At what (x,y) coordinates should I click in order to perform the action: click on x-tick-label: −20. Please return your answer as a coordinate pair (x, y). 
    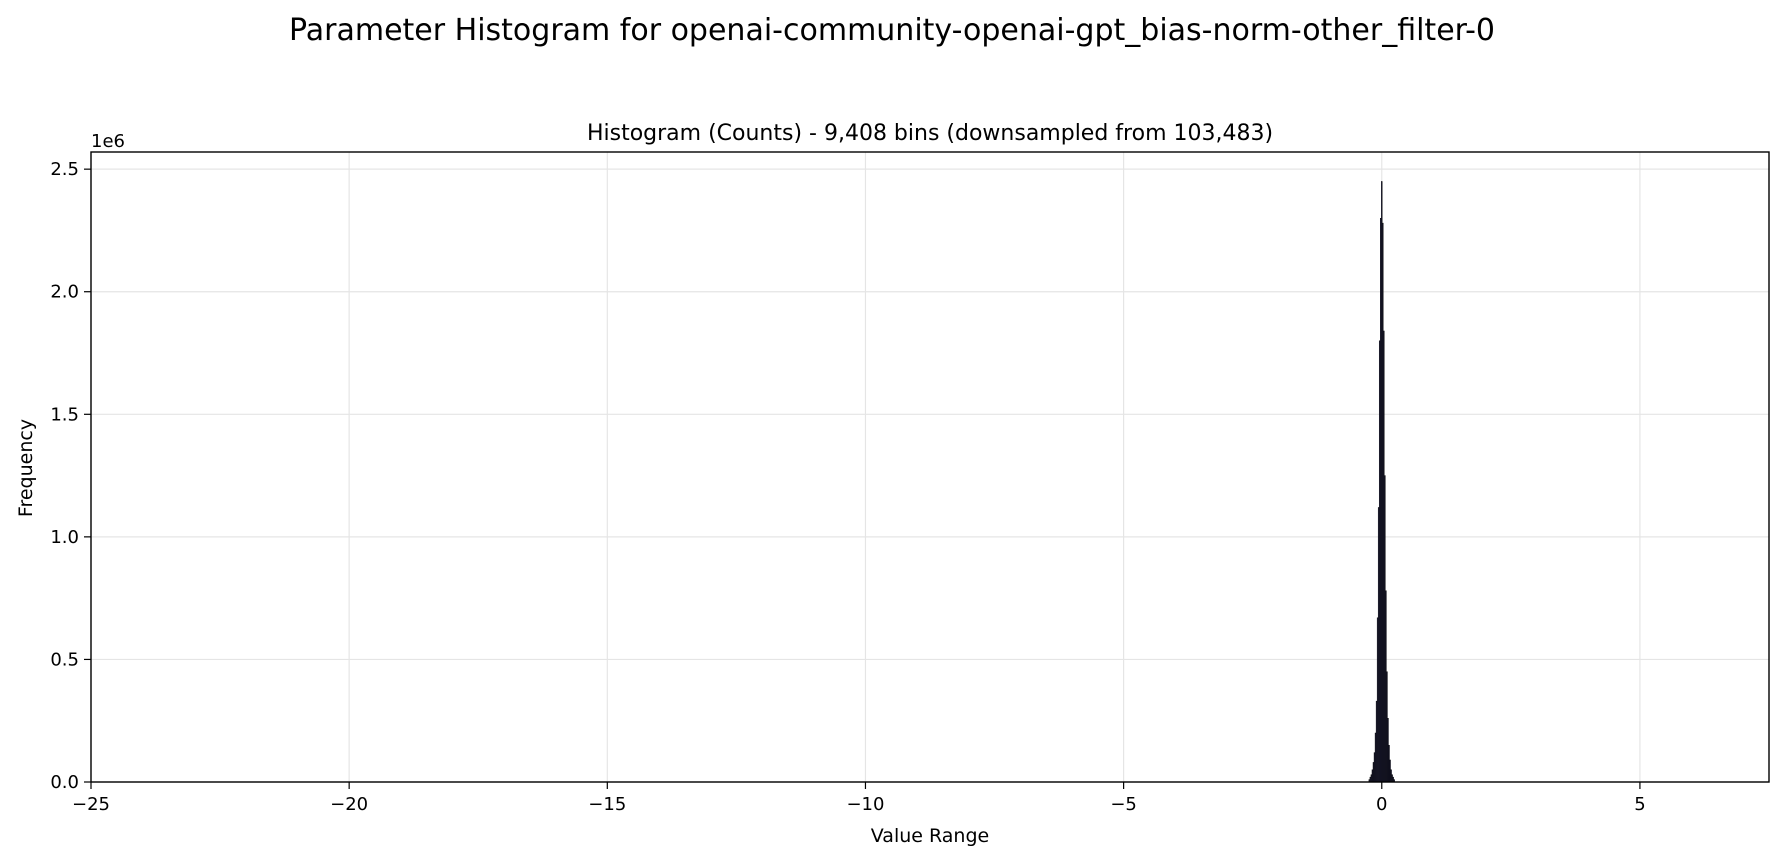
    Looking at the image, I should click on (349, 804).